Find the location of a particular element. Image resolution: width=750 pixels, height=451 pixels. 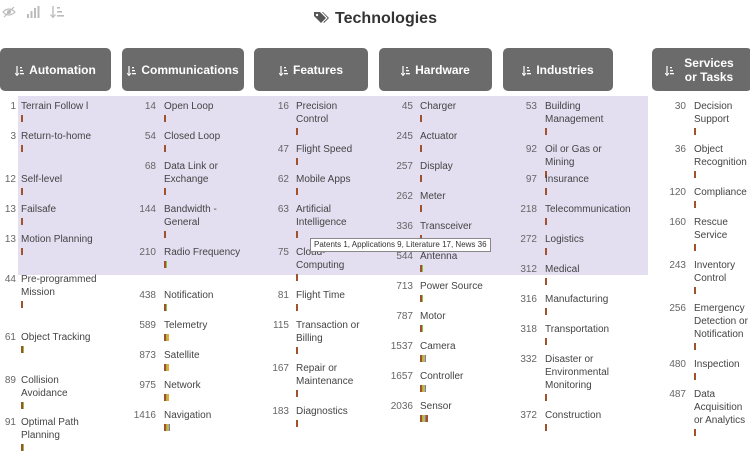

column-header: Hardware is located at coordinates (435, 69).